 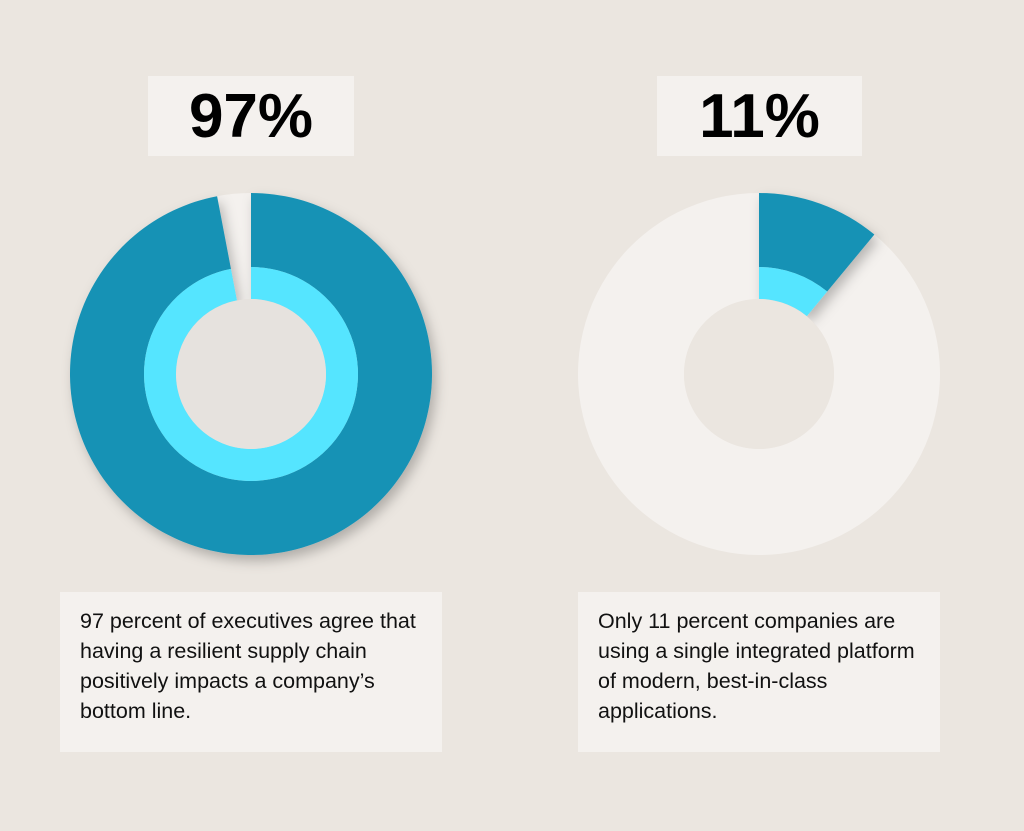 I want to click on donut-value-slice, so click(x=817, y=255).